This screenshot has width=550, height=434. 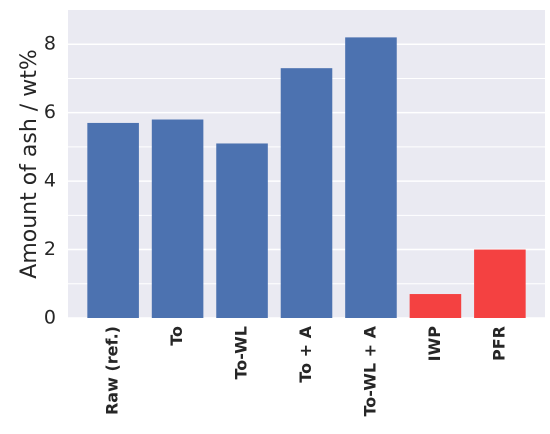 What do you see at coordinates (112, 370) in the screenshot?
I see `x-tick-label: Raw (ref.)` at bounding box center [112, 370].